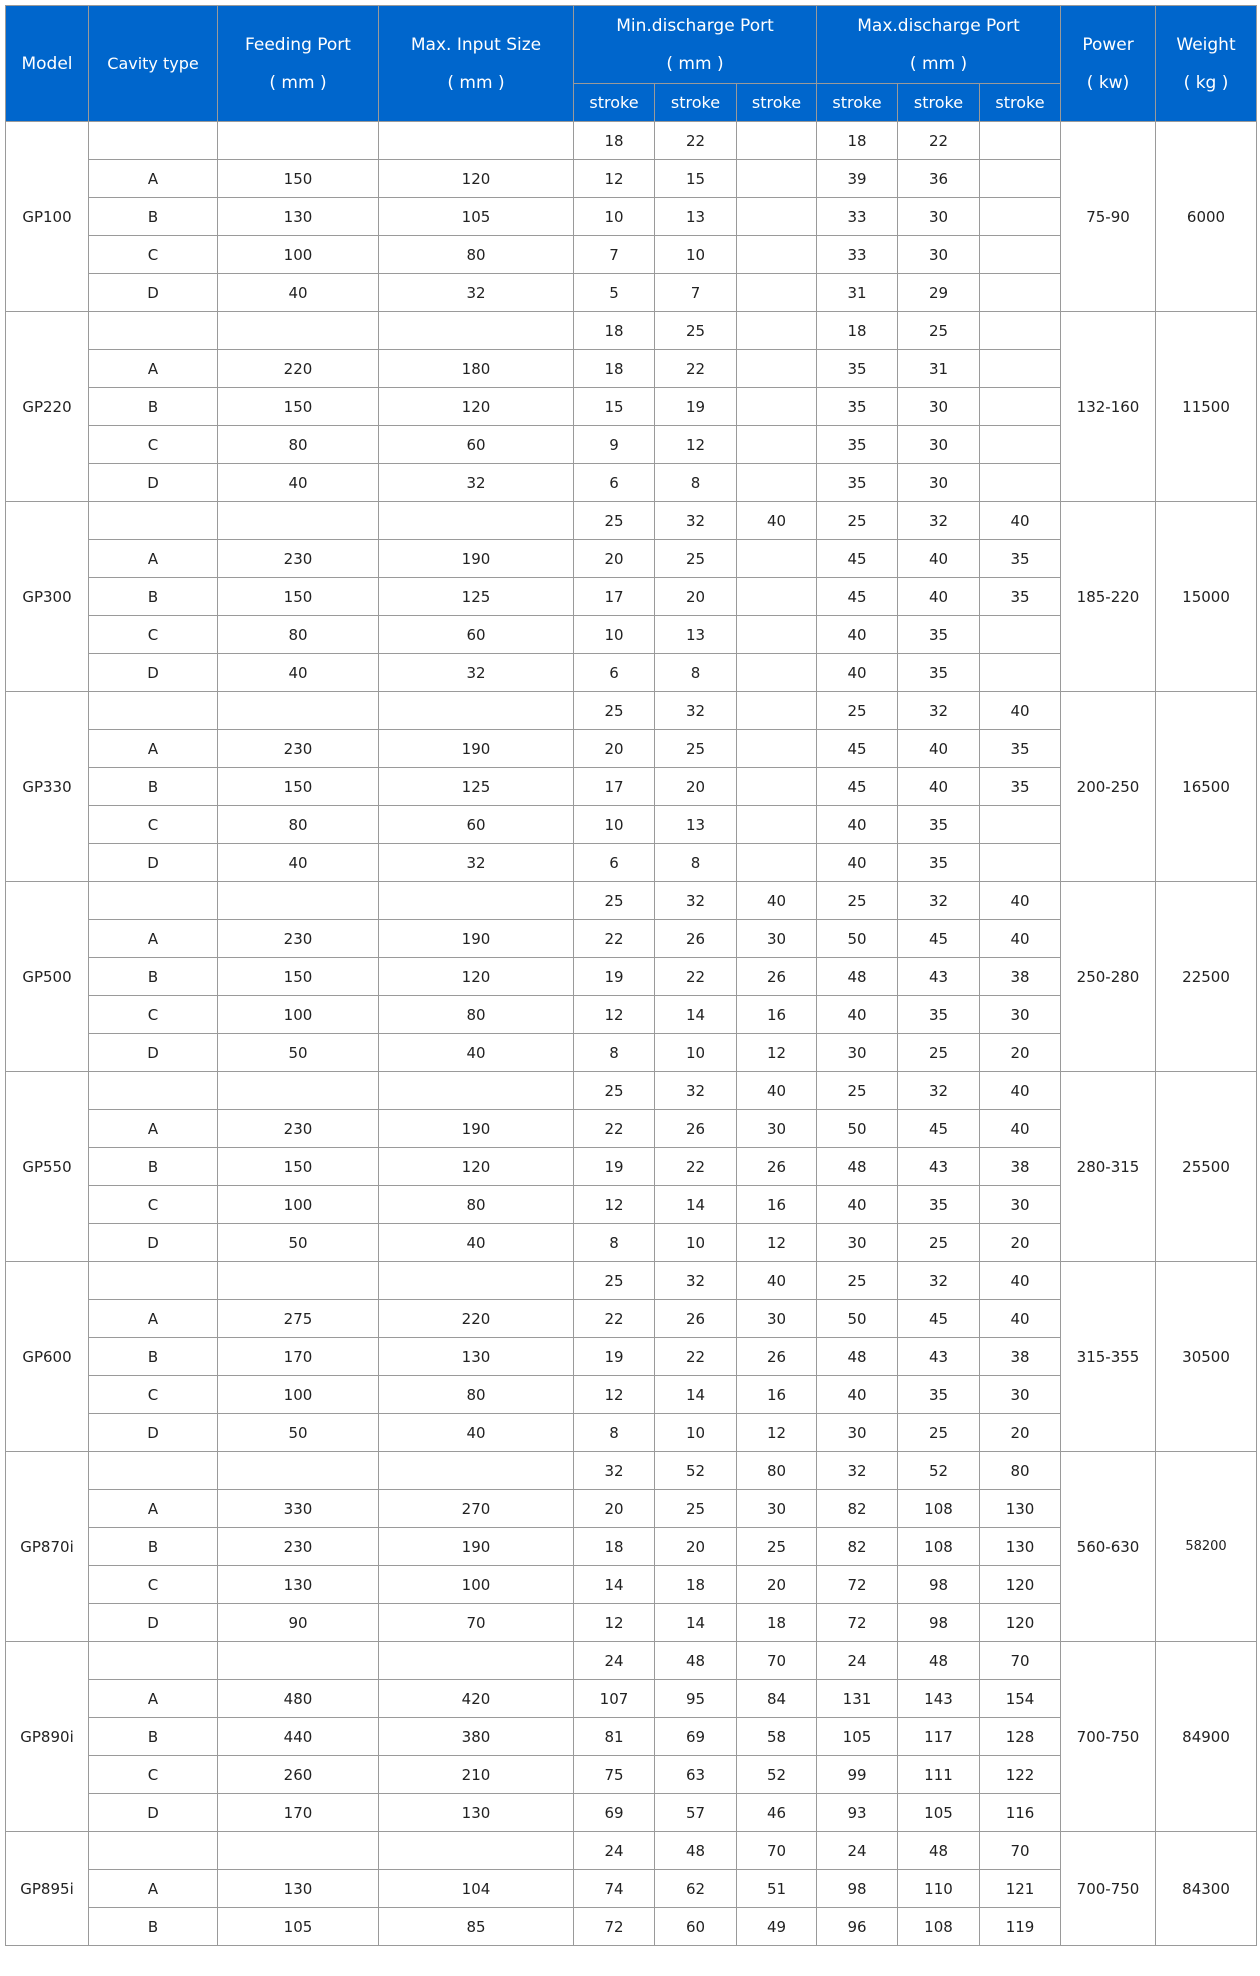 The width and height of the screenshot is (1260, 1976). What do you see at coordinates (938, 1584) in the screenshot?
I see `cell-max-stroke-2: 98` at bounding box center [938, 1584].